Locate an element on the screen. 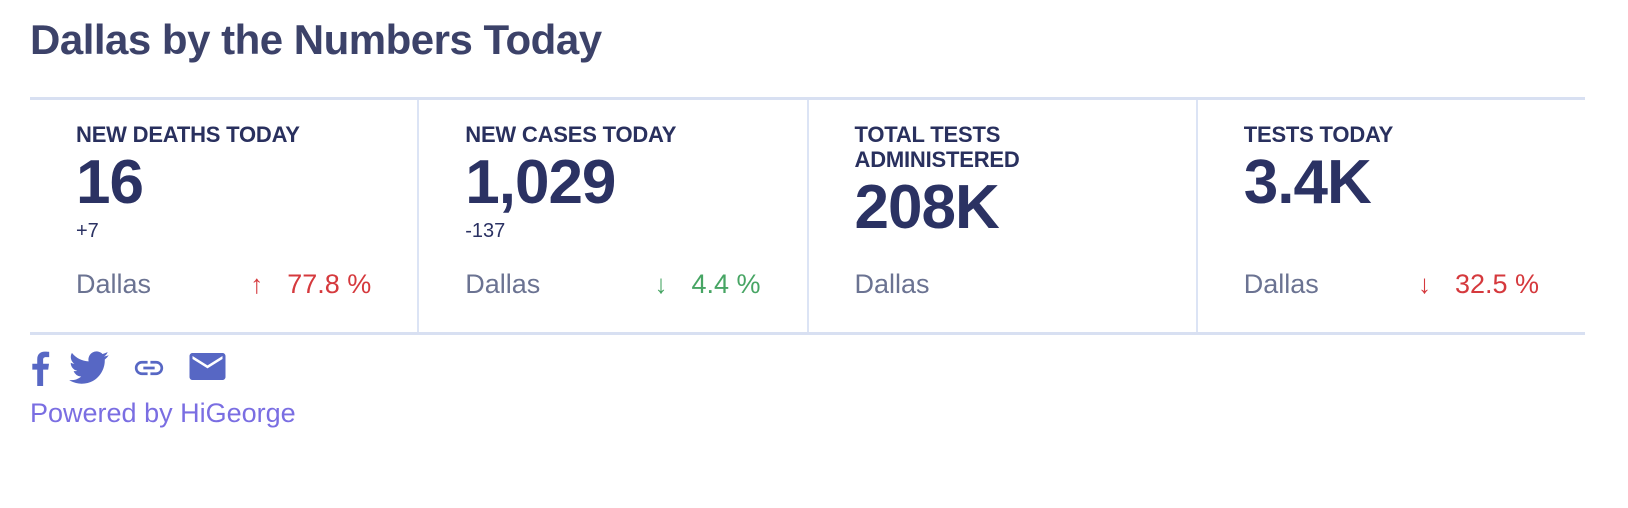  stat-card-total-tests: TOTAL TESTS ADMINISTERED 208K Dallas is located at coordinates (1001, 215).